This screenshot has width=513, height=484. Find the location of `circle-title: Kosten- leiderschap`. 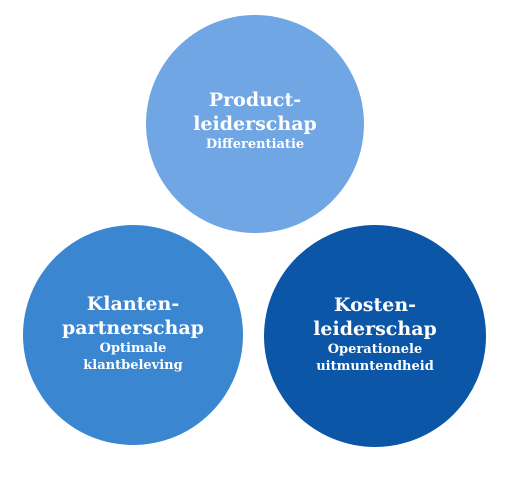

circle-title: Kosten- leiderschap is located at coordinates (375, 317).